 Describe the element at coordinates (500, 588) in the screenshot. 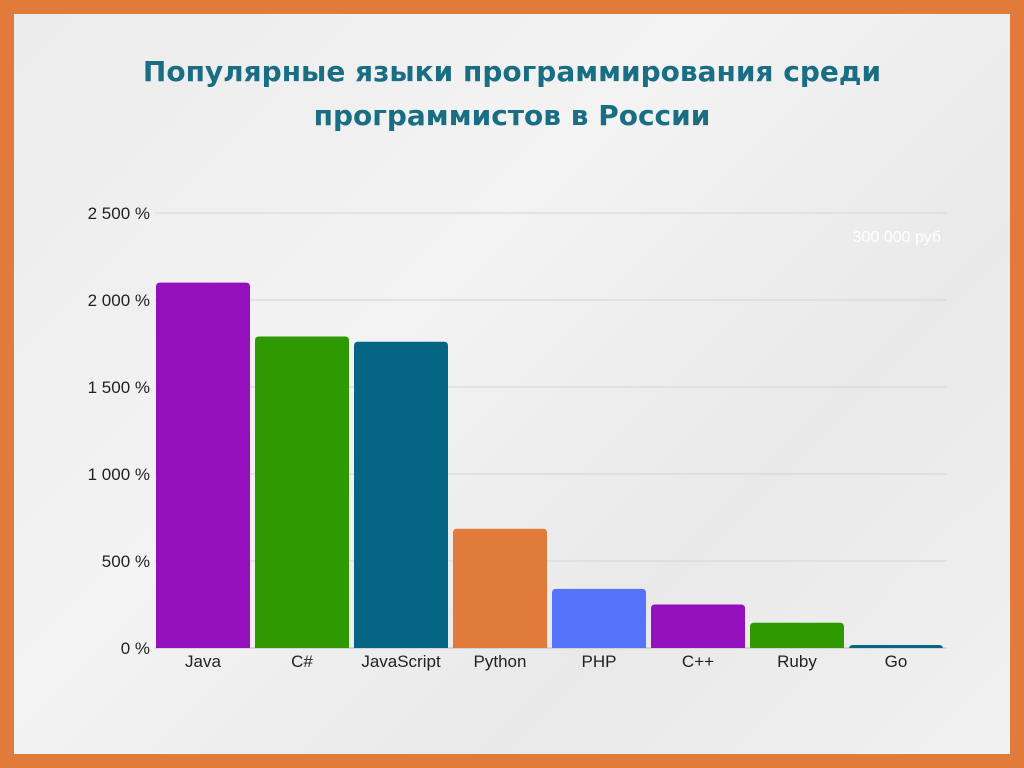

I see `bar-python` at that location.